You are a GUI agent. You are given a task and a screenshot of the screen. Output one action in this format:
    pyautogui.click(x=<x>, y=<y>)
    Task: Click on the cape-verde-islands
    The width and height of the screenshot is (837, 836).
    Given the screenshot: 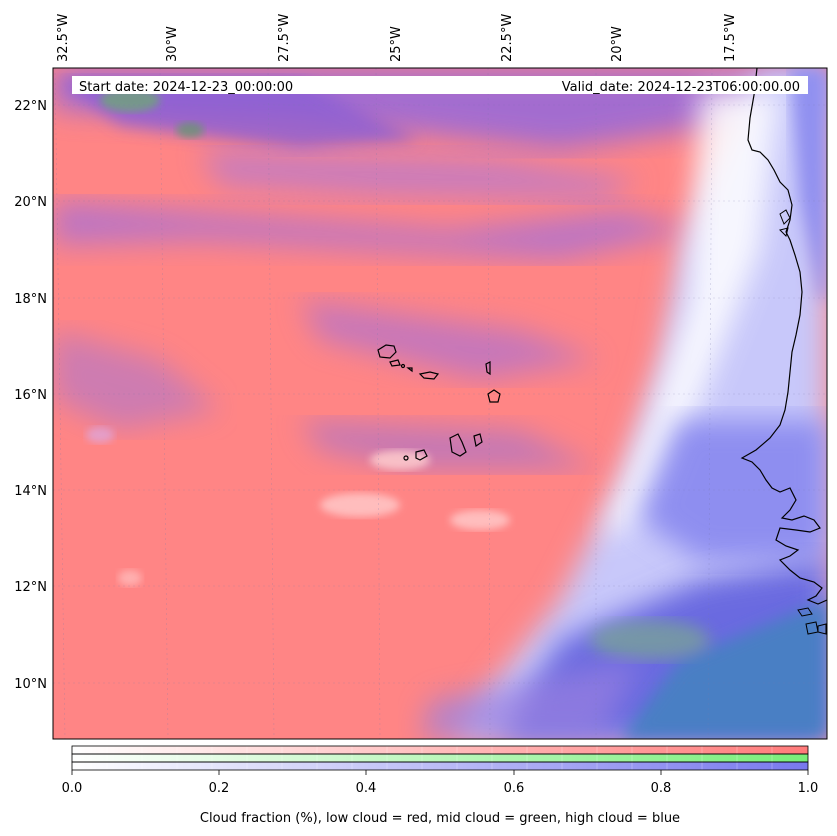 What is the action you would take?
    pyautogui.click(x=439, y=402)
    